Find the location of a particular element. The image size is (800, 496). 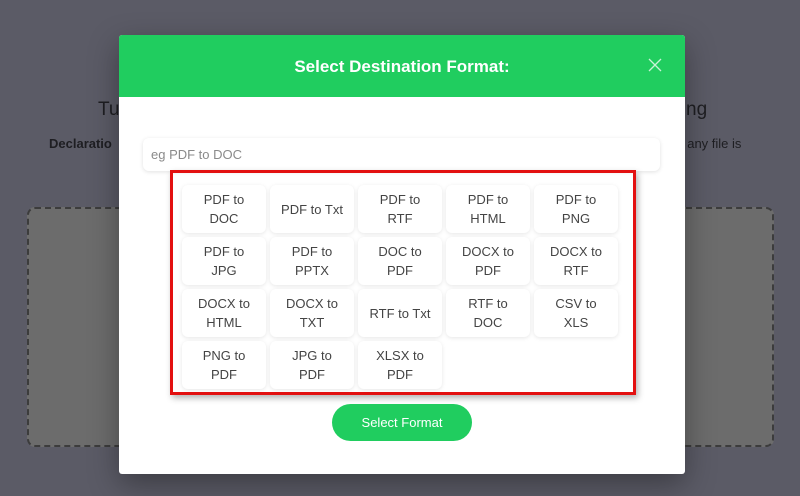

format-option-docx-to-txt: DOCX to TXT is located at coordinates (312, 313).